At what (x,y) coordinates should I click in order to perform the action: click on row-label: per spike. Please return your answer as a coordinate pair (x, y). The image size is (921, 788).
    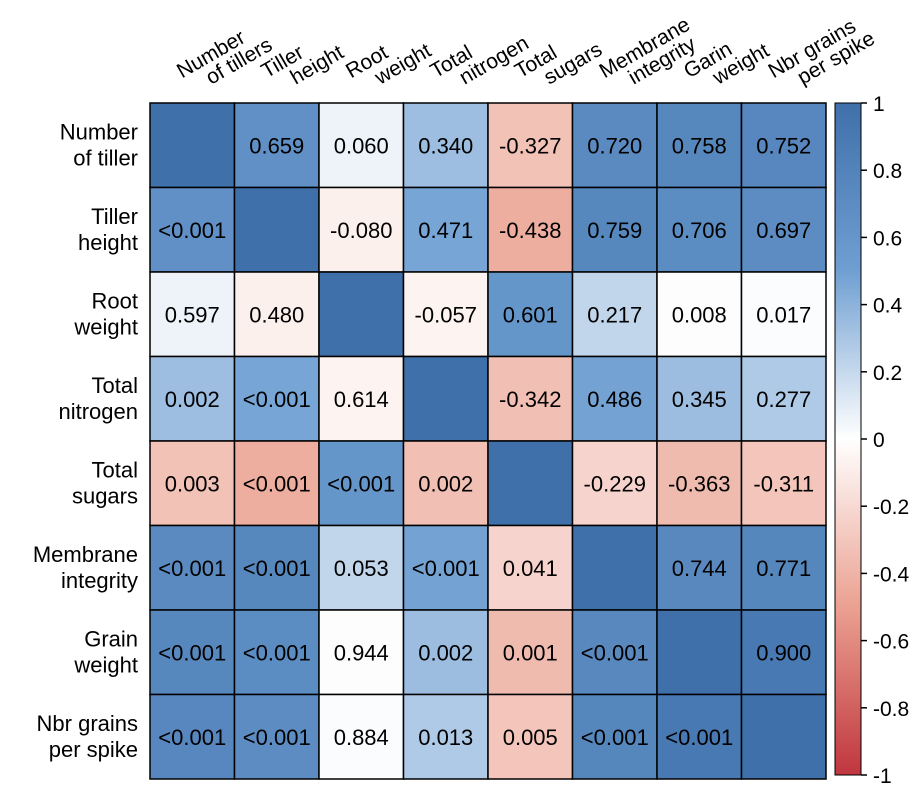
    Looking at the image, I should click on (93, 749).